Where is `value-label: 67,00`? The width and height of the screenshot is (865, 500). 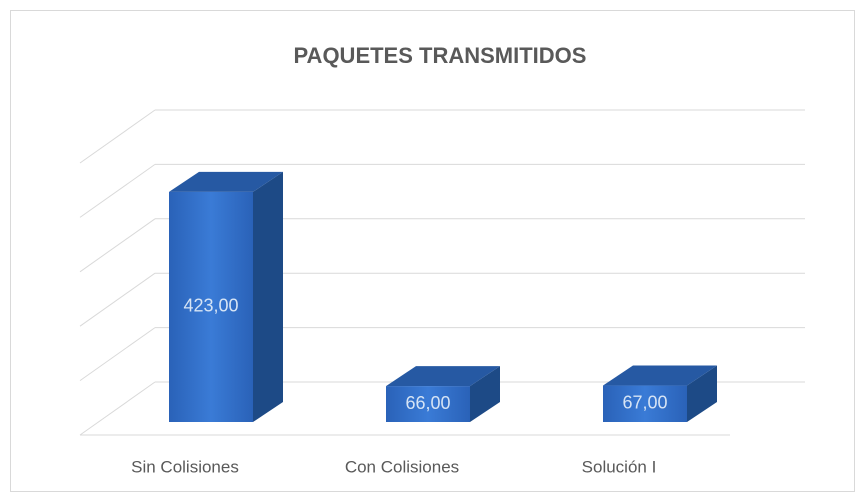 value-label: 67,00 is located at coordinates (644, 403).